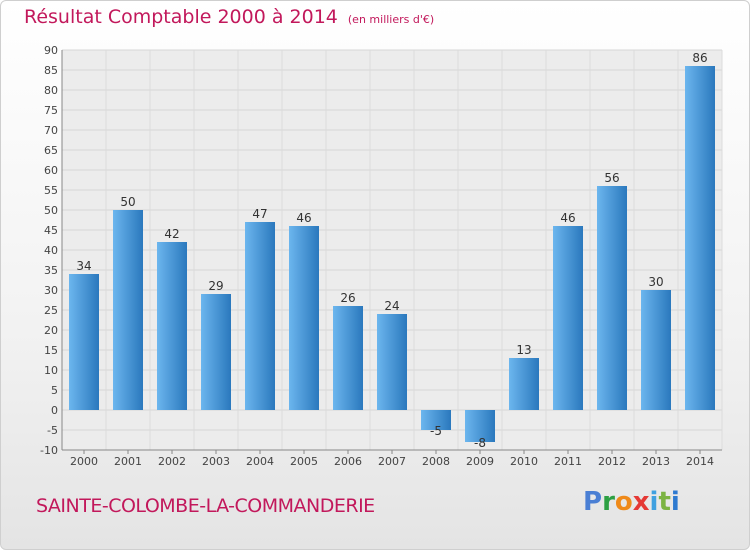  I want to click on chart-title-main: Résultat Comptable 2000 à 2014, so click(181, 17).